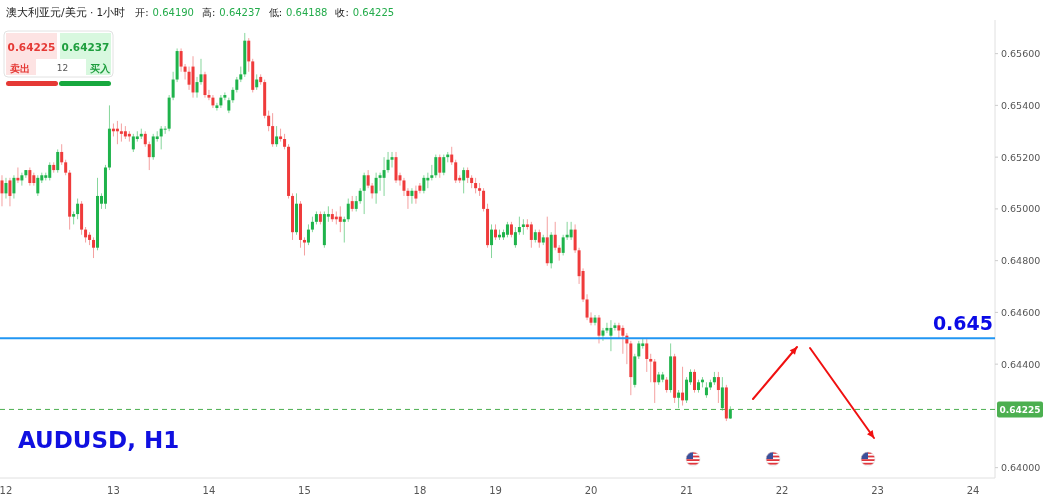 This screenshot has height=504, width=1045. What do you see at coordinates (373, 12) in the screenshot?
I see `text: 0.64225` at bounding box center [373, 12].